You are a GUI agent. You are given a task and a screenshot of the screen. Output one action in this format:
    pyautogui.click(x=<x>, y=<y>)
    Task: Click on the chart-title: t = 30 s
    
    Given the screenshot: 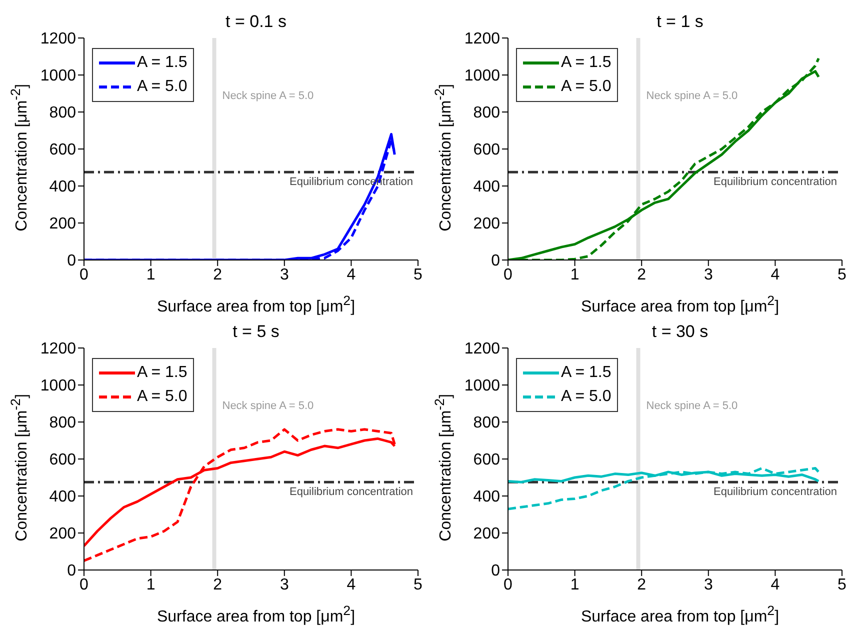 What is the action you would take?
    pyautogui.click(x=680, y=332)
    